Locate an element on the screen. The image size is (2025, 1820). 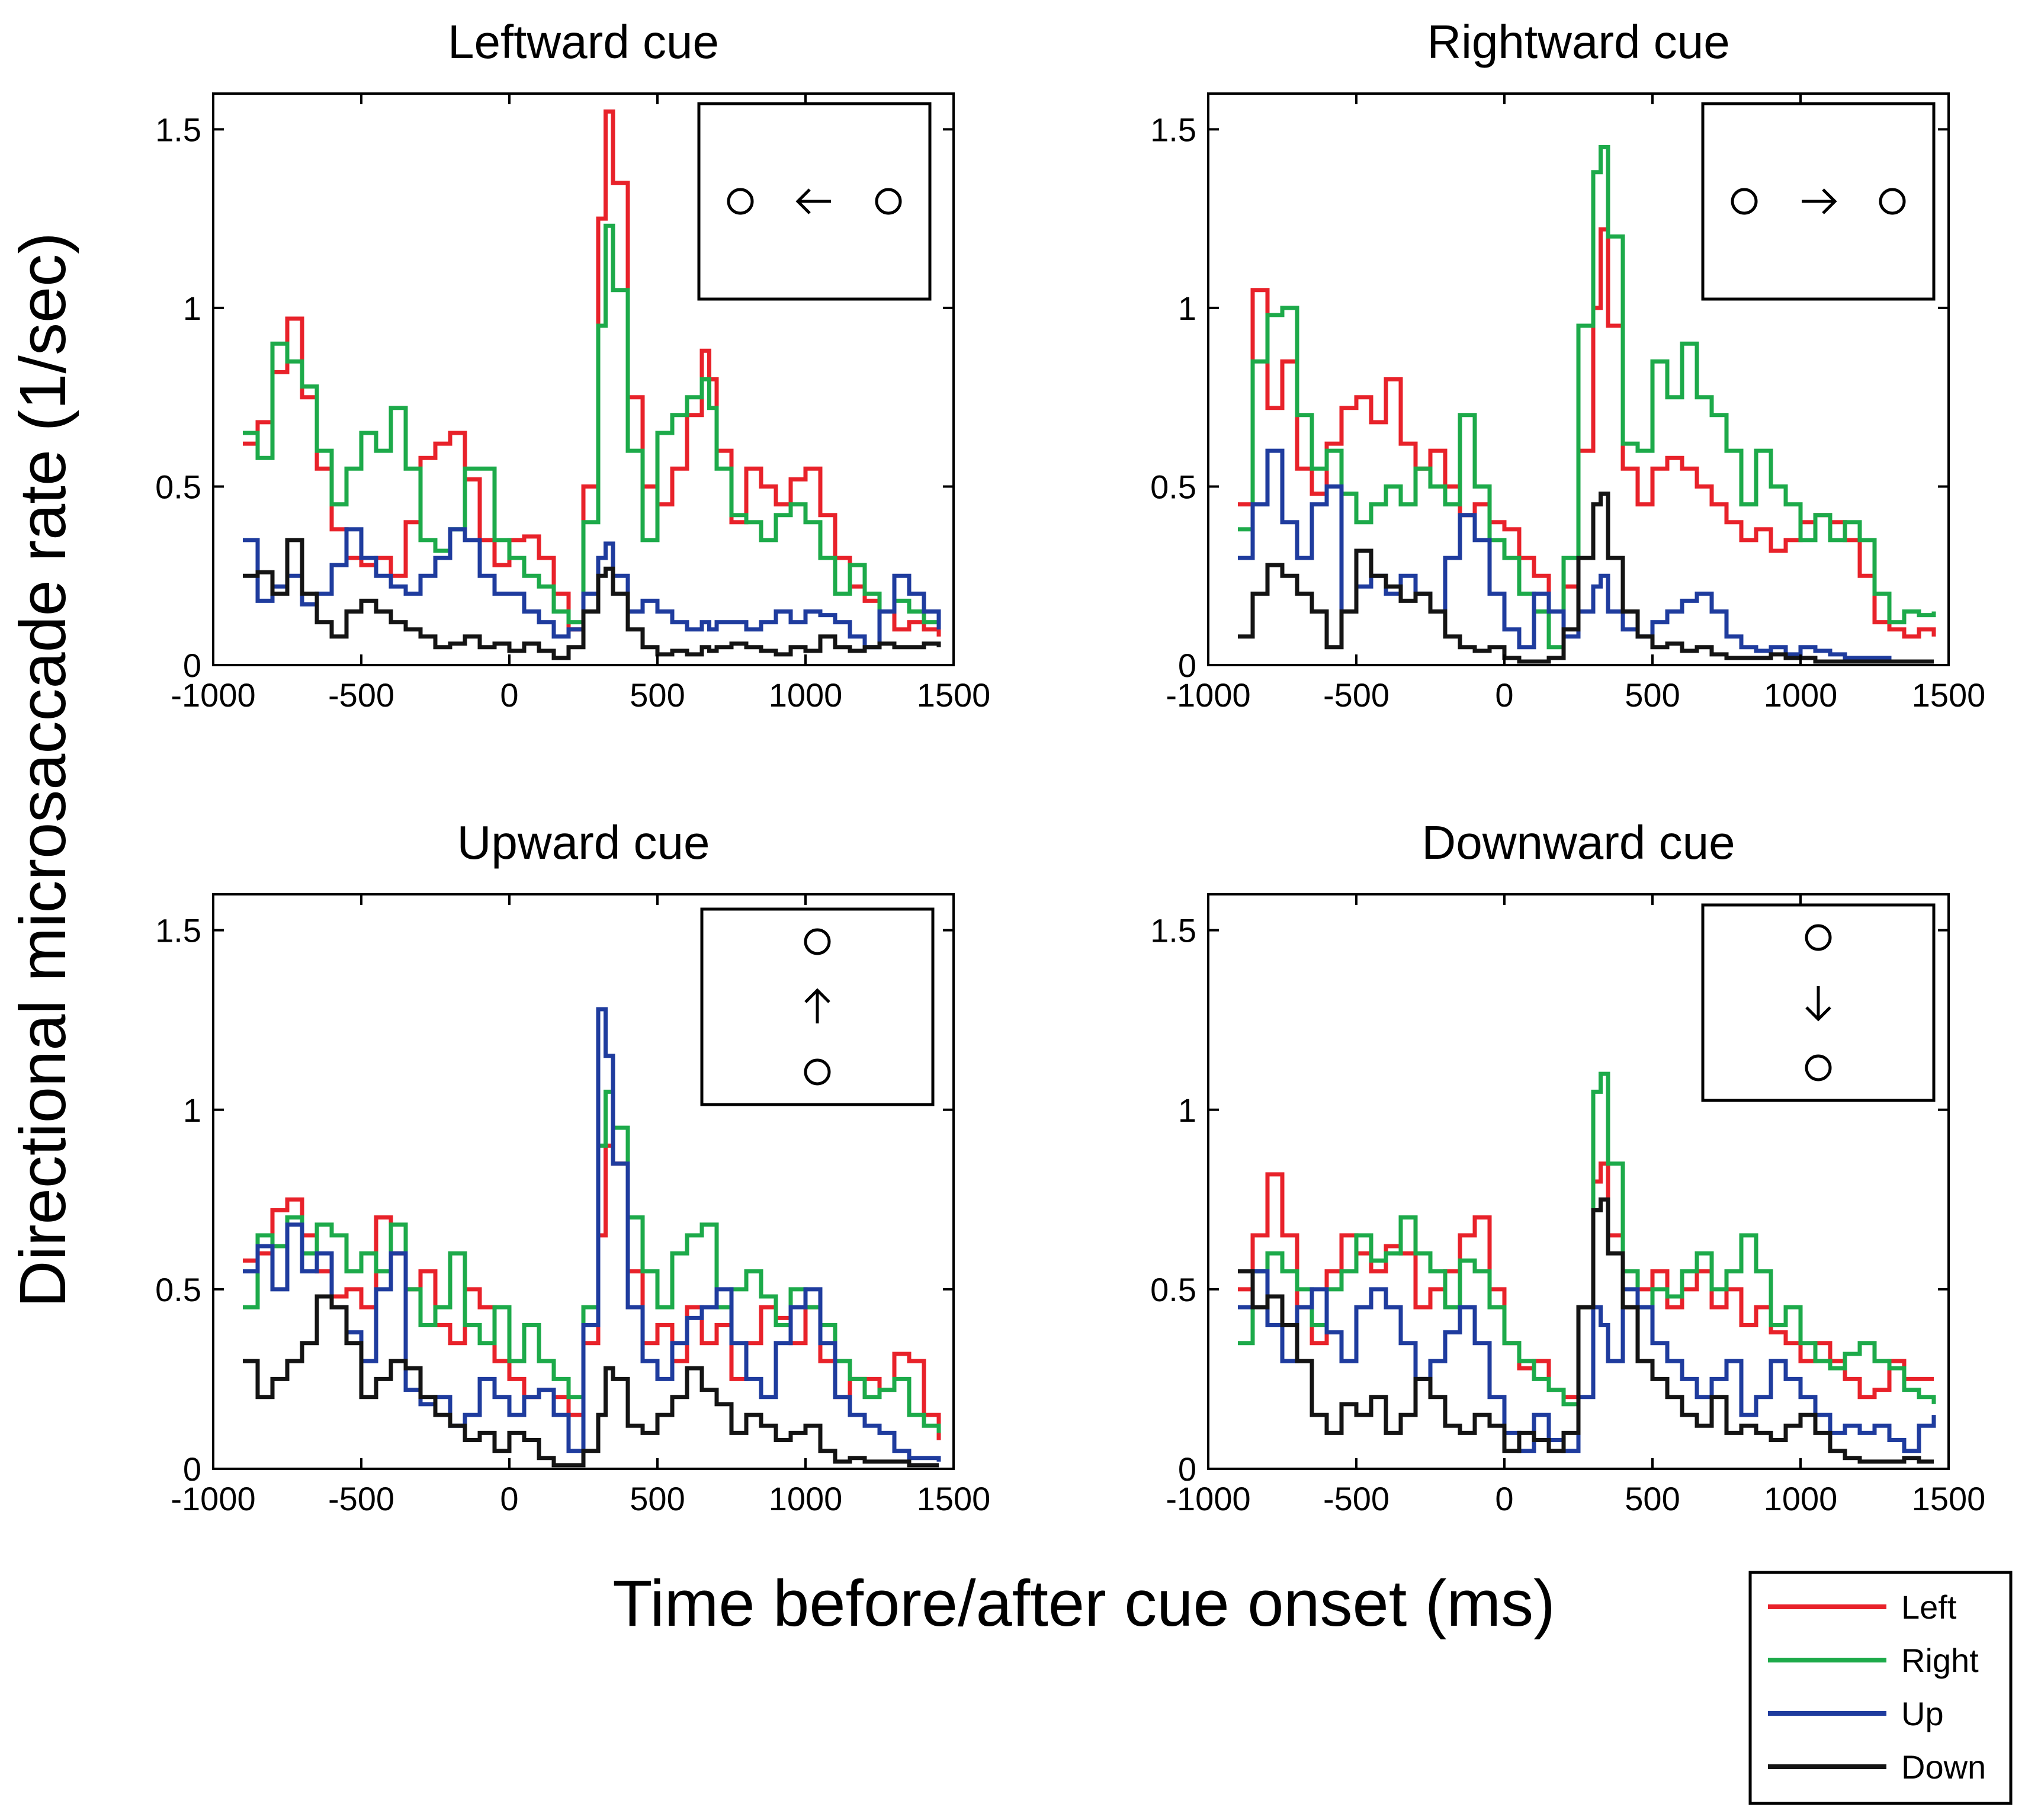
panel-title: Upward cue is located at coordinates (583, 842).